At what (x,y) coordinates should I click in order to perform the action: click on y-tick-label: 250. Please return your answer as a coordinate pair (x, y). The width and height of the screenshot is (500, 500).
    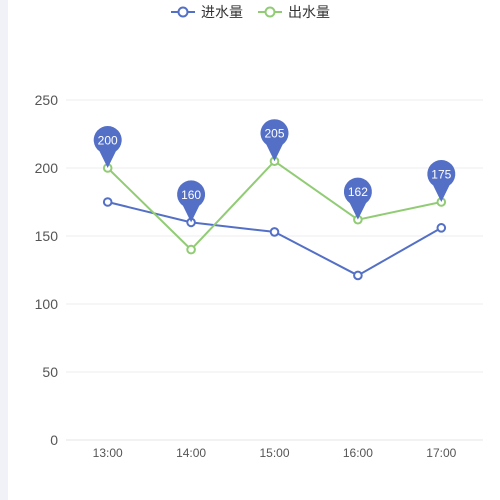
    Looking at the image, I should click on (47, 100).